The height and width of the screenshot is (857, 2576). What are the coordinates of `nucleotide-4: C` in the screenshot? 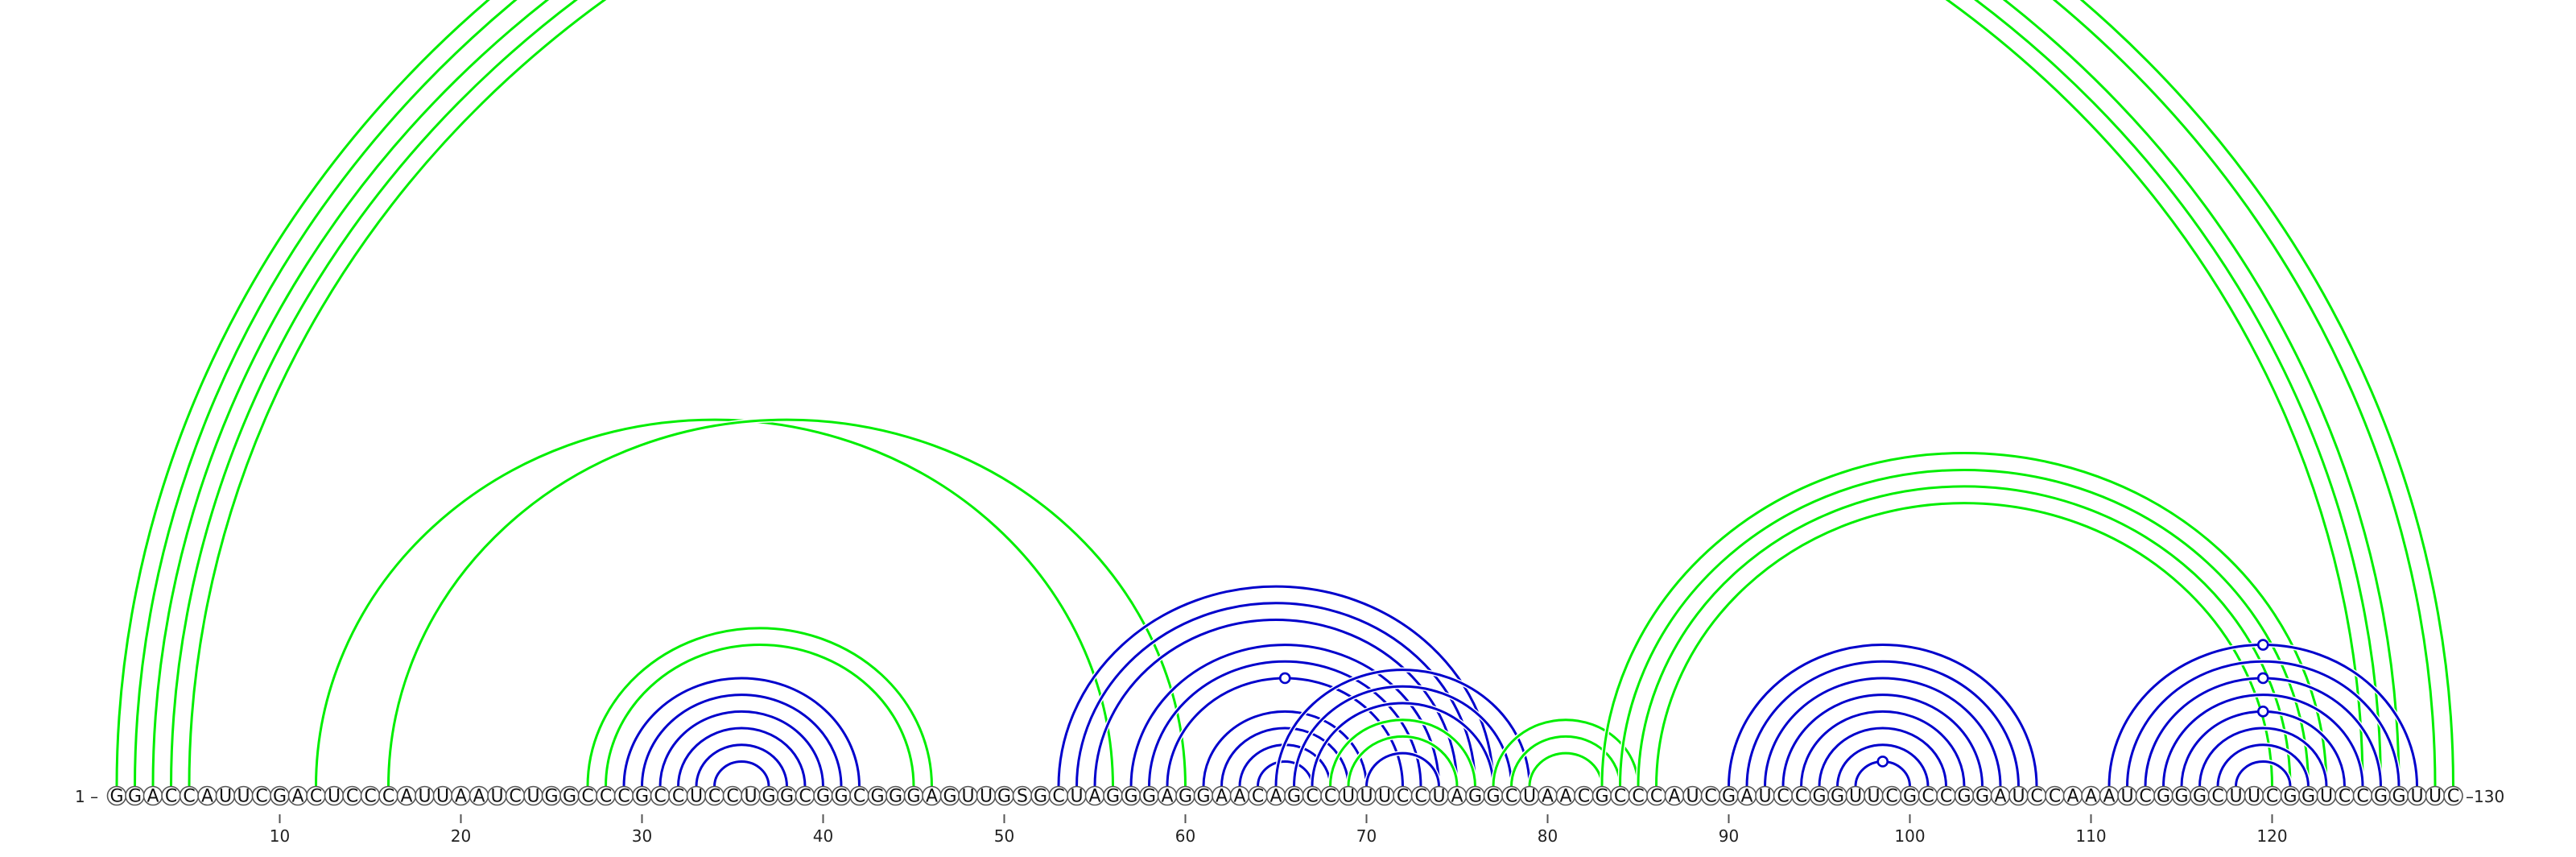 It's located at (171, 796).